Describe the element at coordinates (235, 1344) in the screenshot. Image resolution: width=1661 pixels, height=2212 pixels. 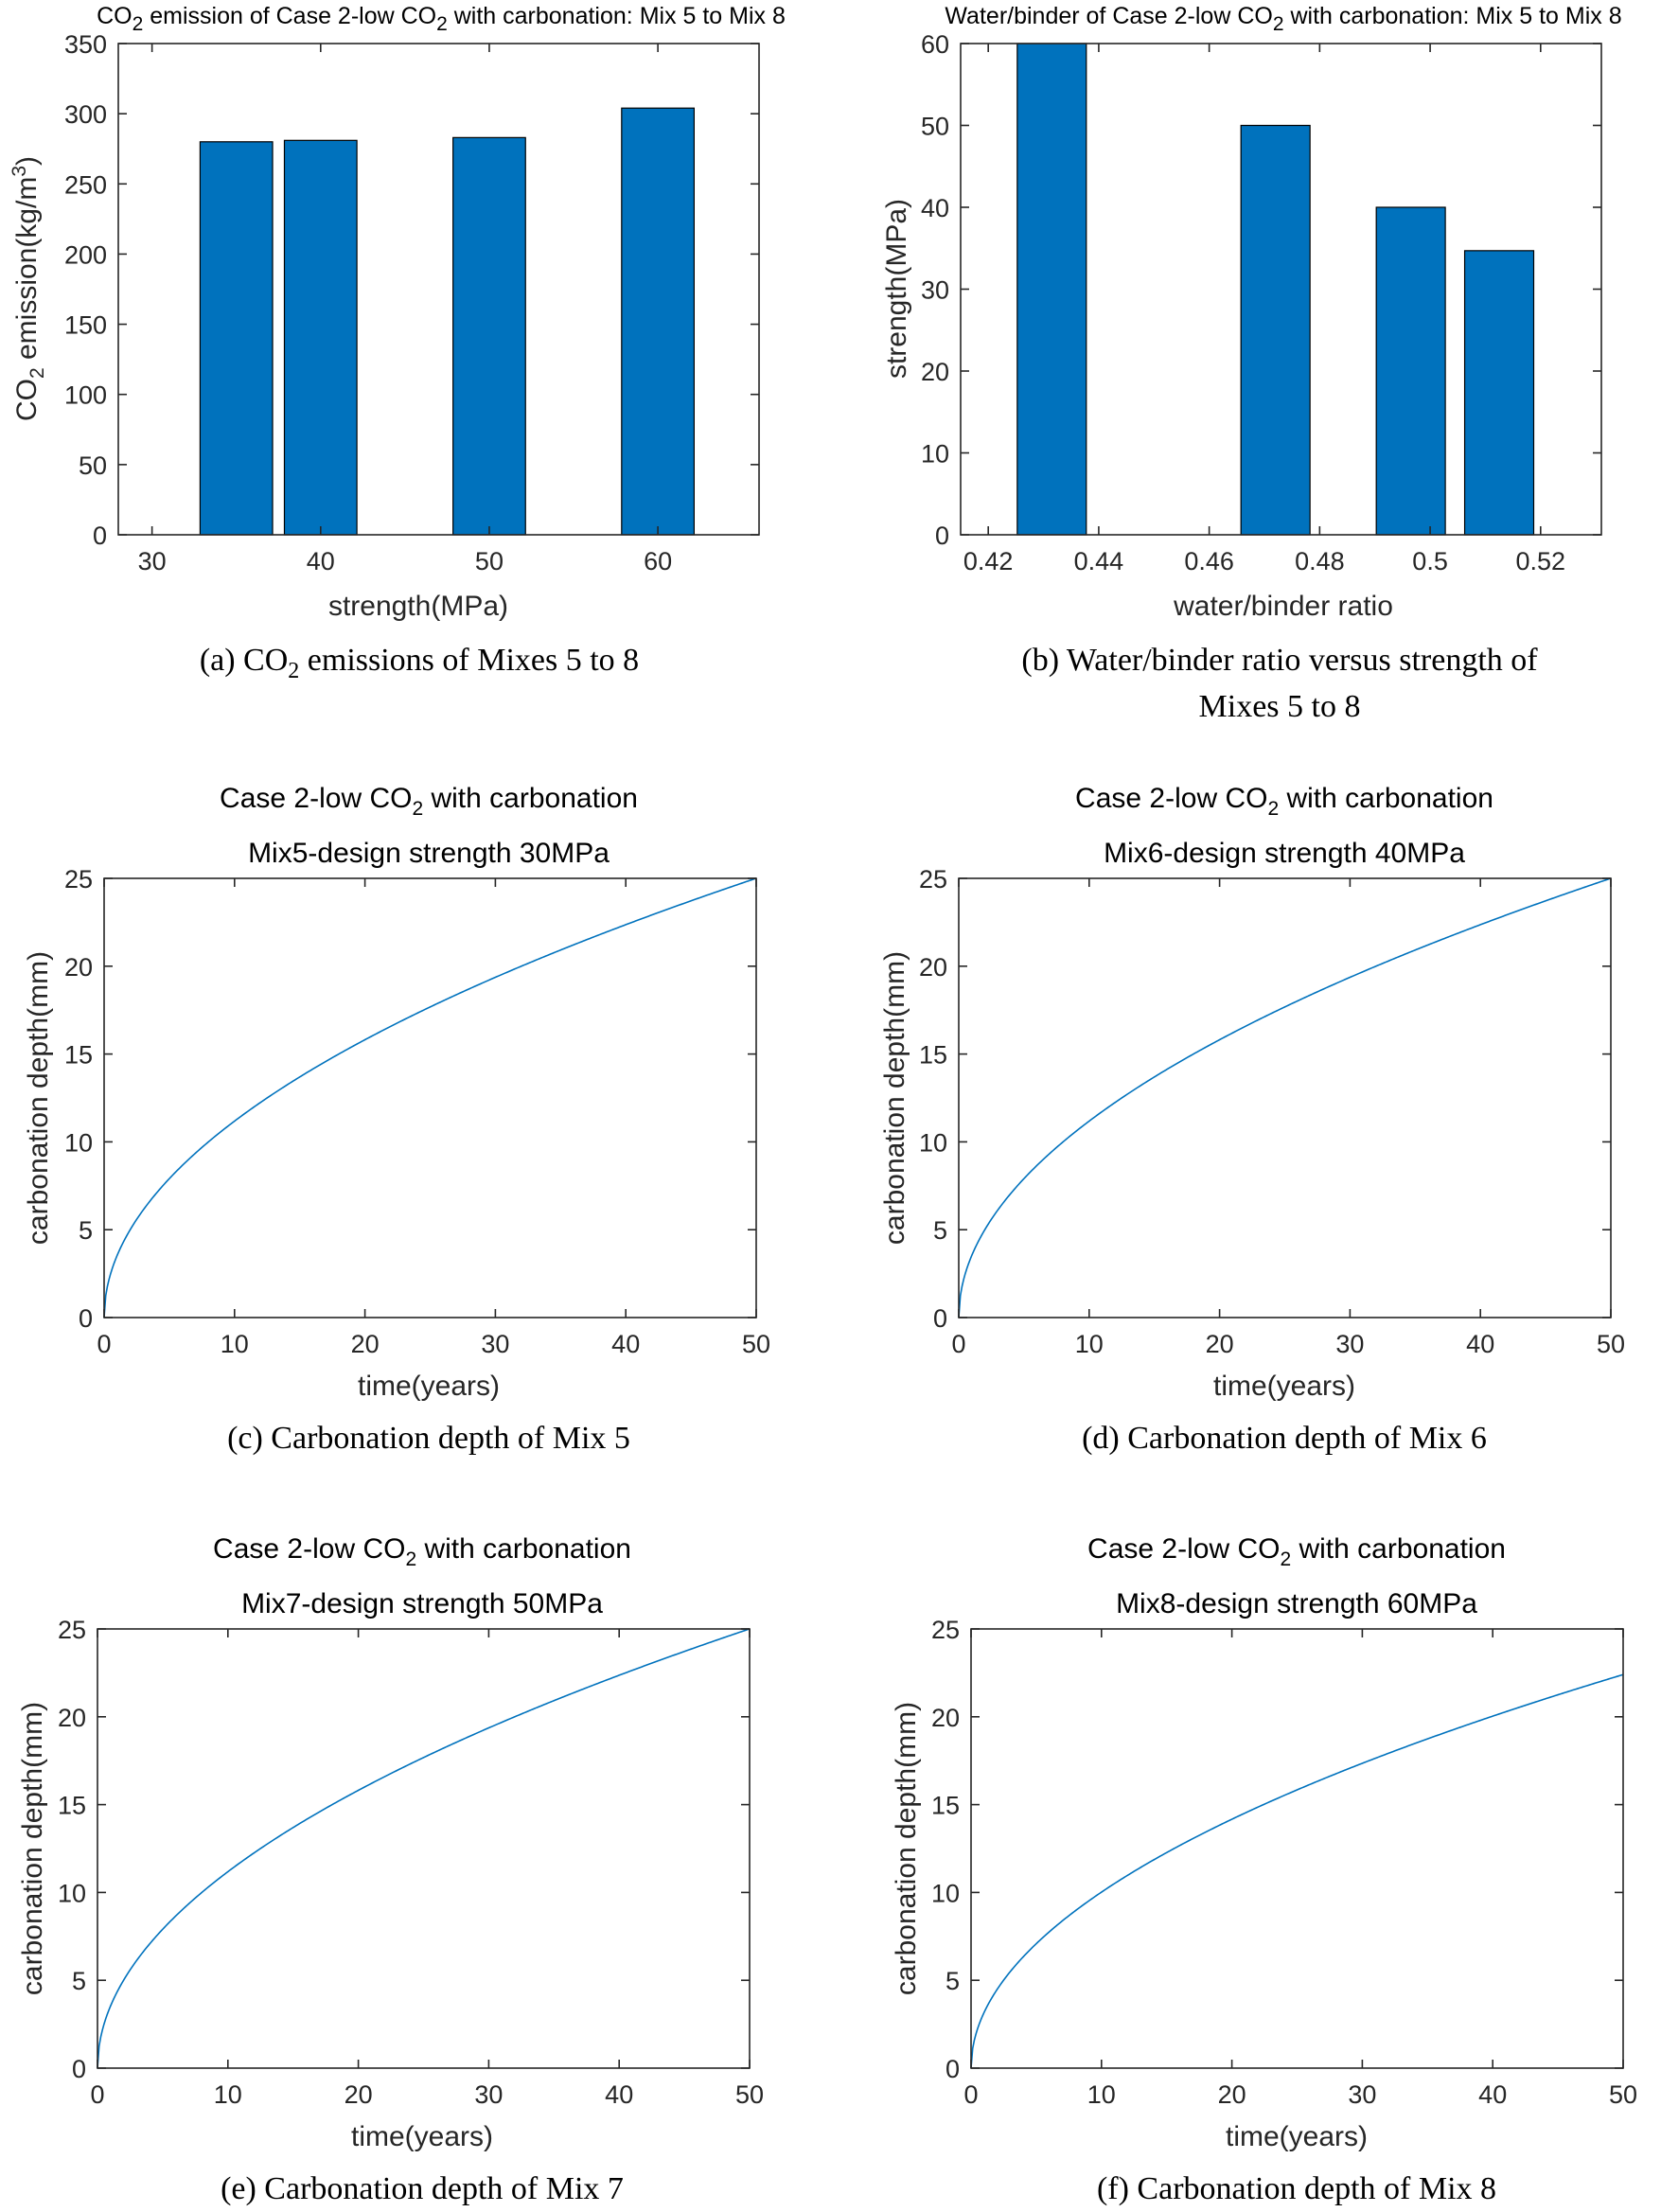
I see `chart-c-xtick-label: 10` at that location.